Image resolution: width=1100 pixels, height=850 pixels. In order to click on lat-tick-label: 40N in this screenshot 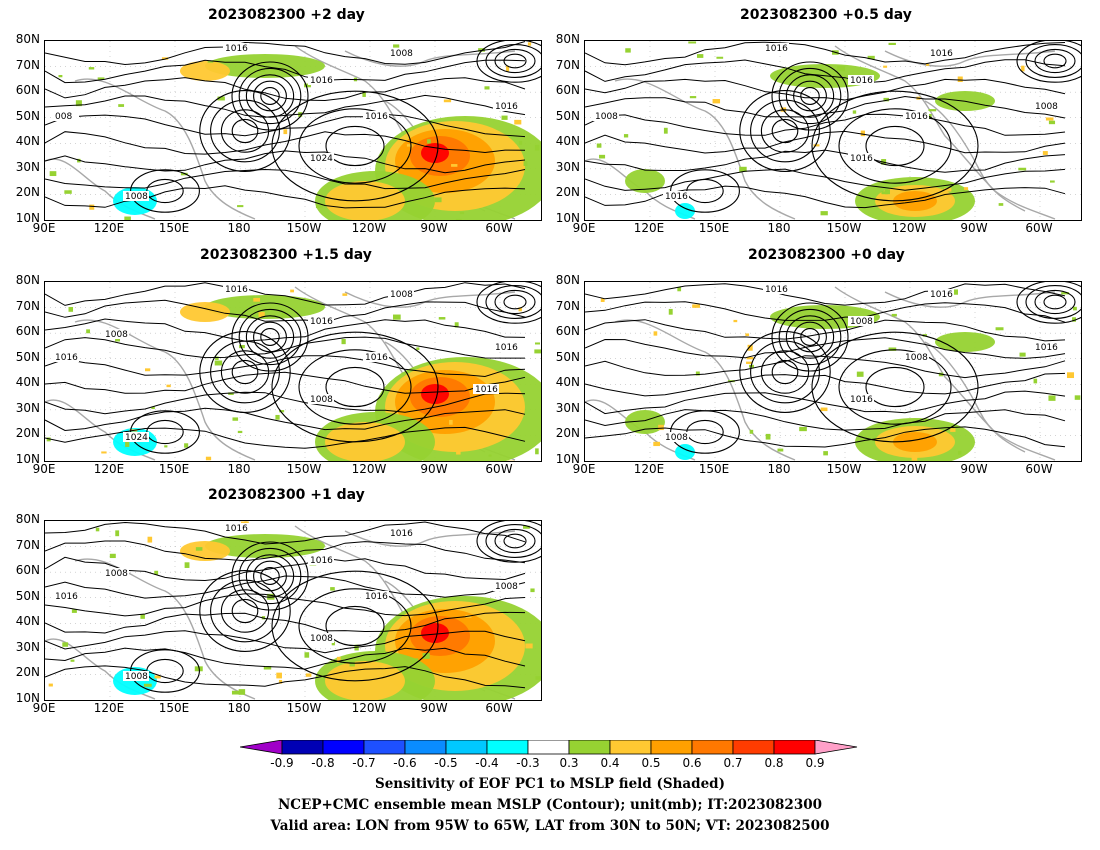, I will do `click(27, 621)`.